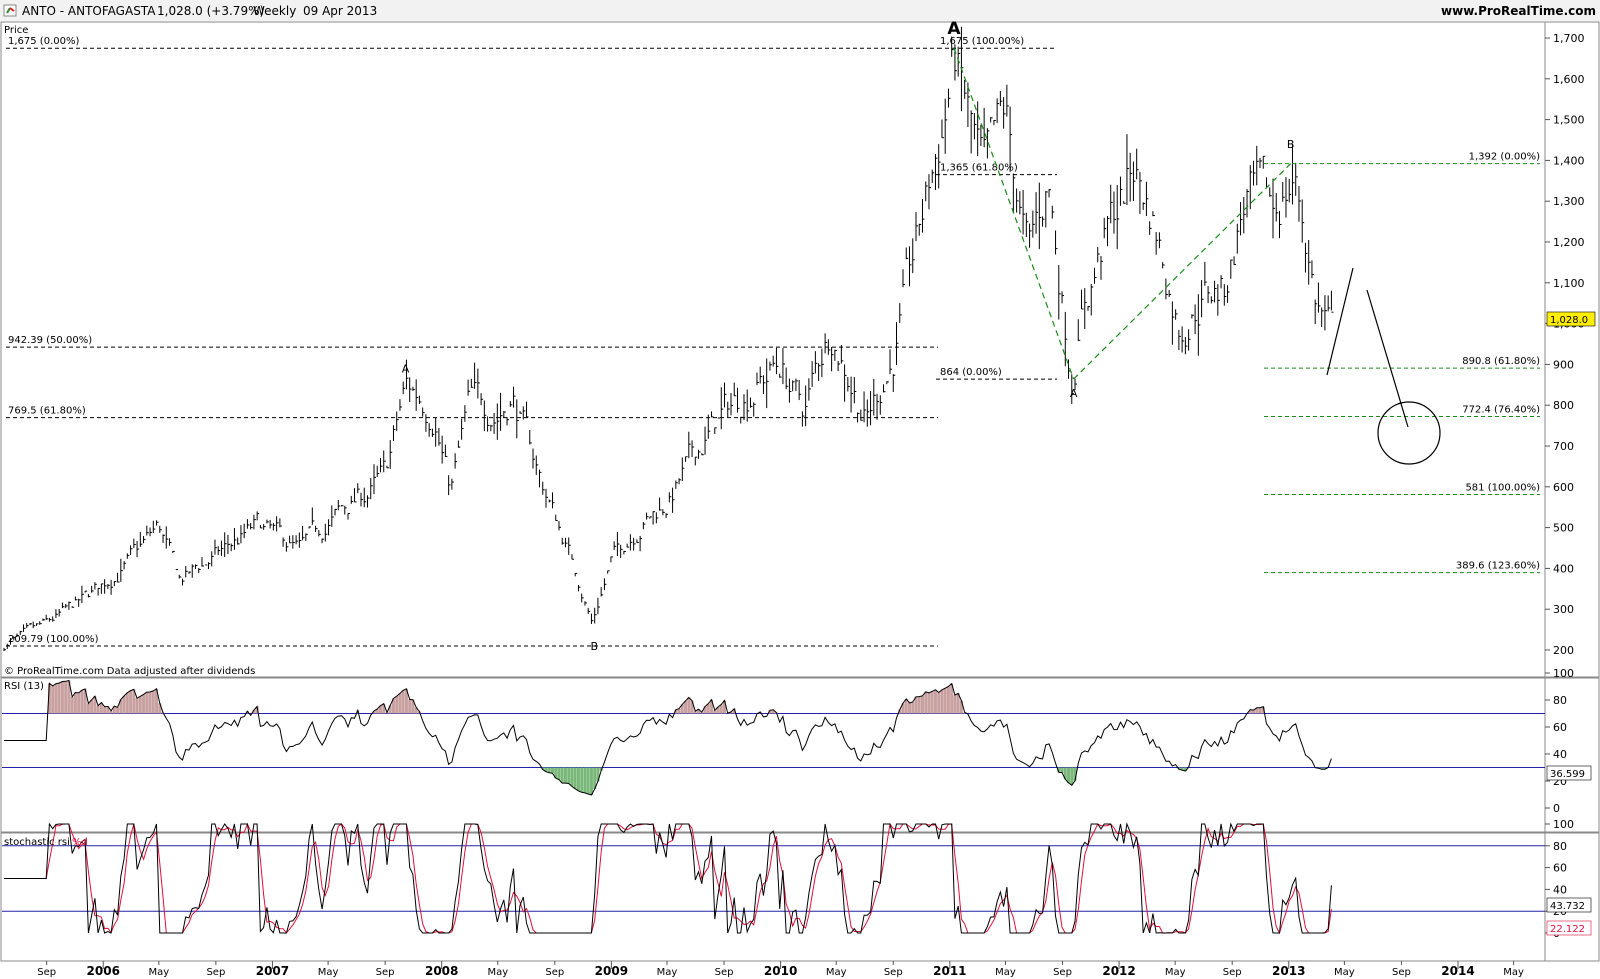 The height and width of the screenshot is (979, 1600). Describe the element at coordinates (800, 897) in the screenshot. I see `stoch-panel-frame` at that location.